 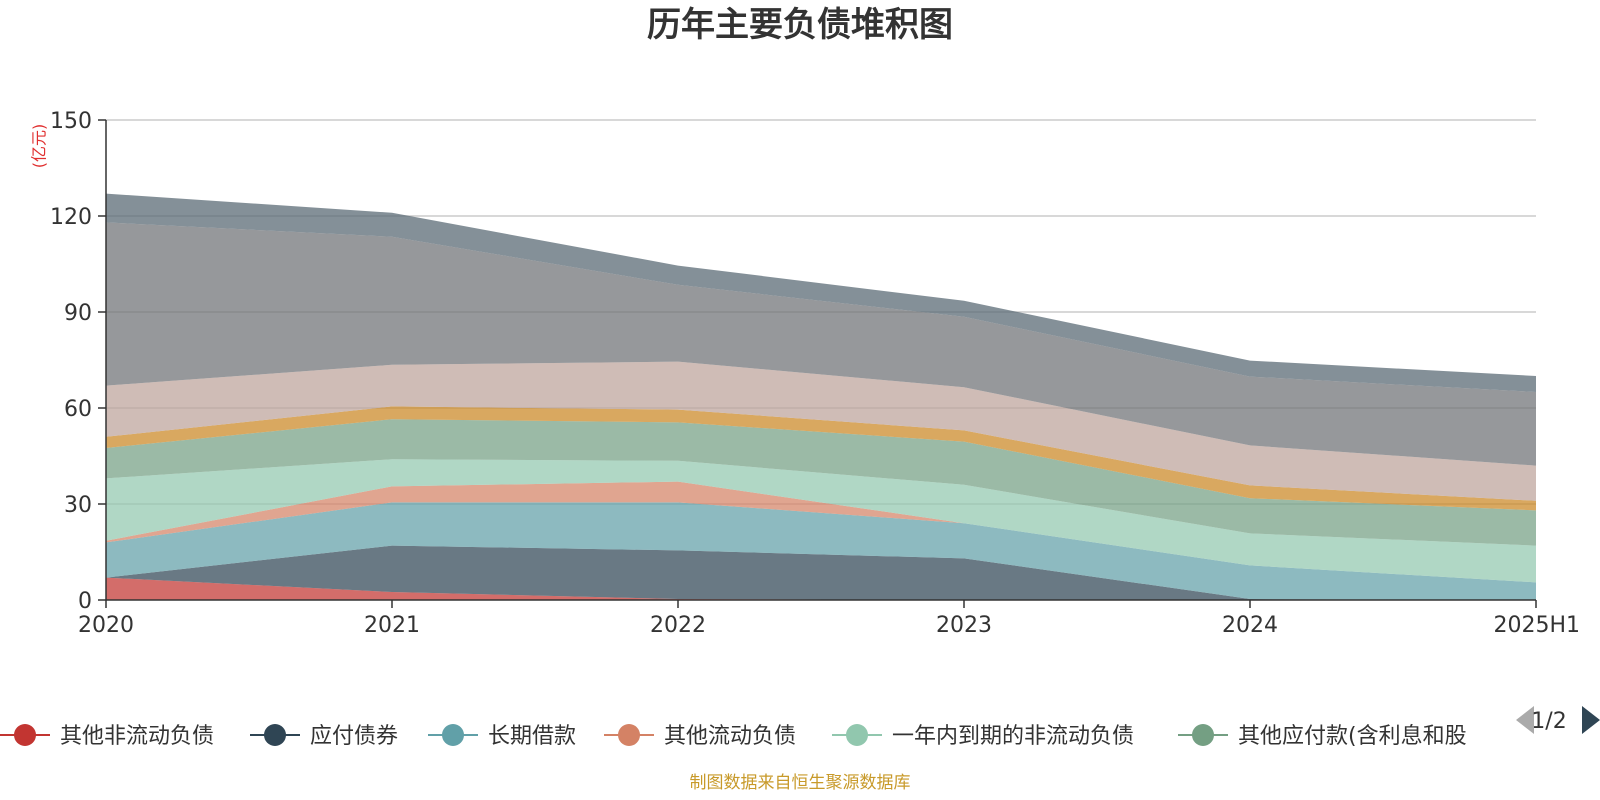 I want to click on y-tick-label: 60, so click(x=78, y=409).